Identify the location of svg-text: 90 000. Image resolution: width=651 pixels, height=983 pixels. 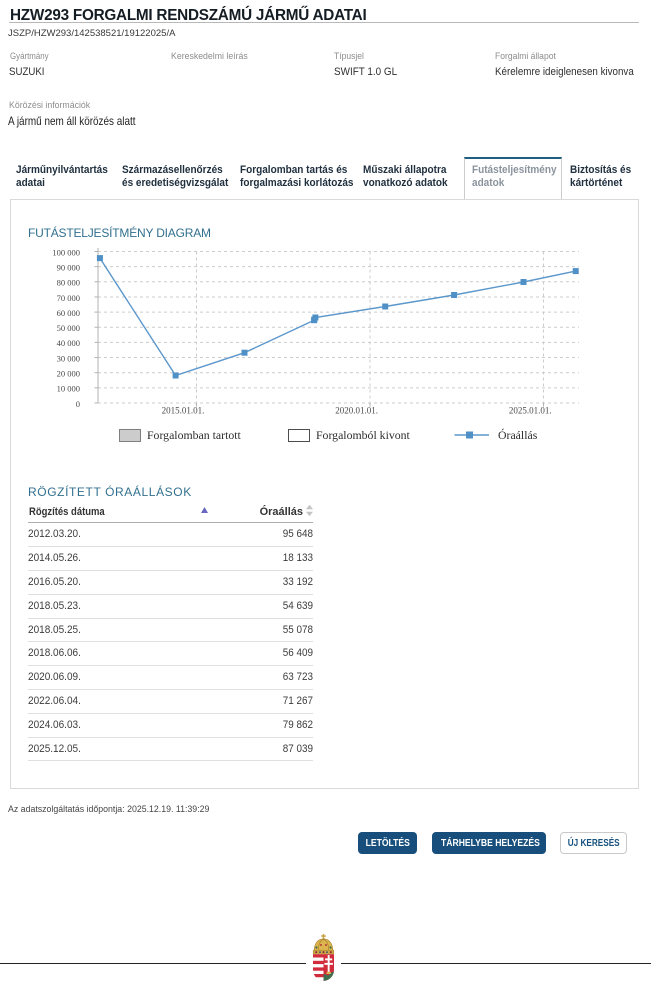
(68, 267).